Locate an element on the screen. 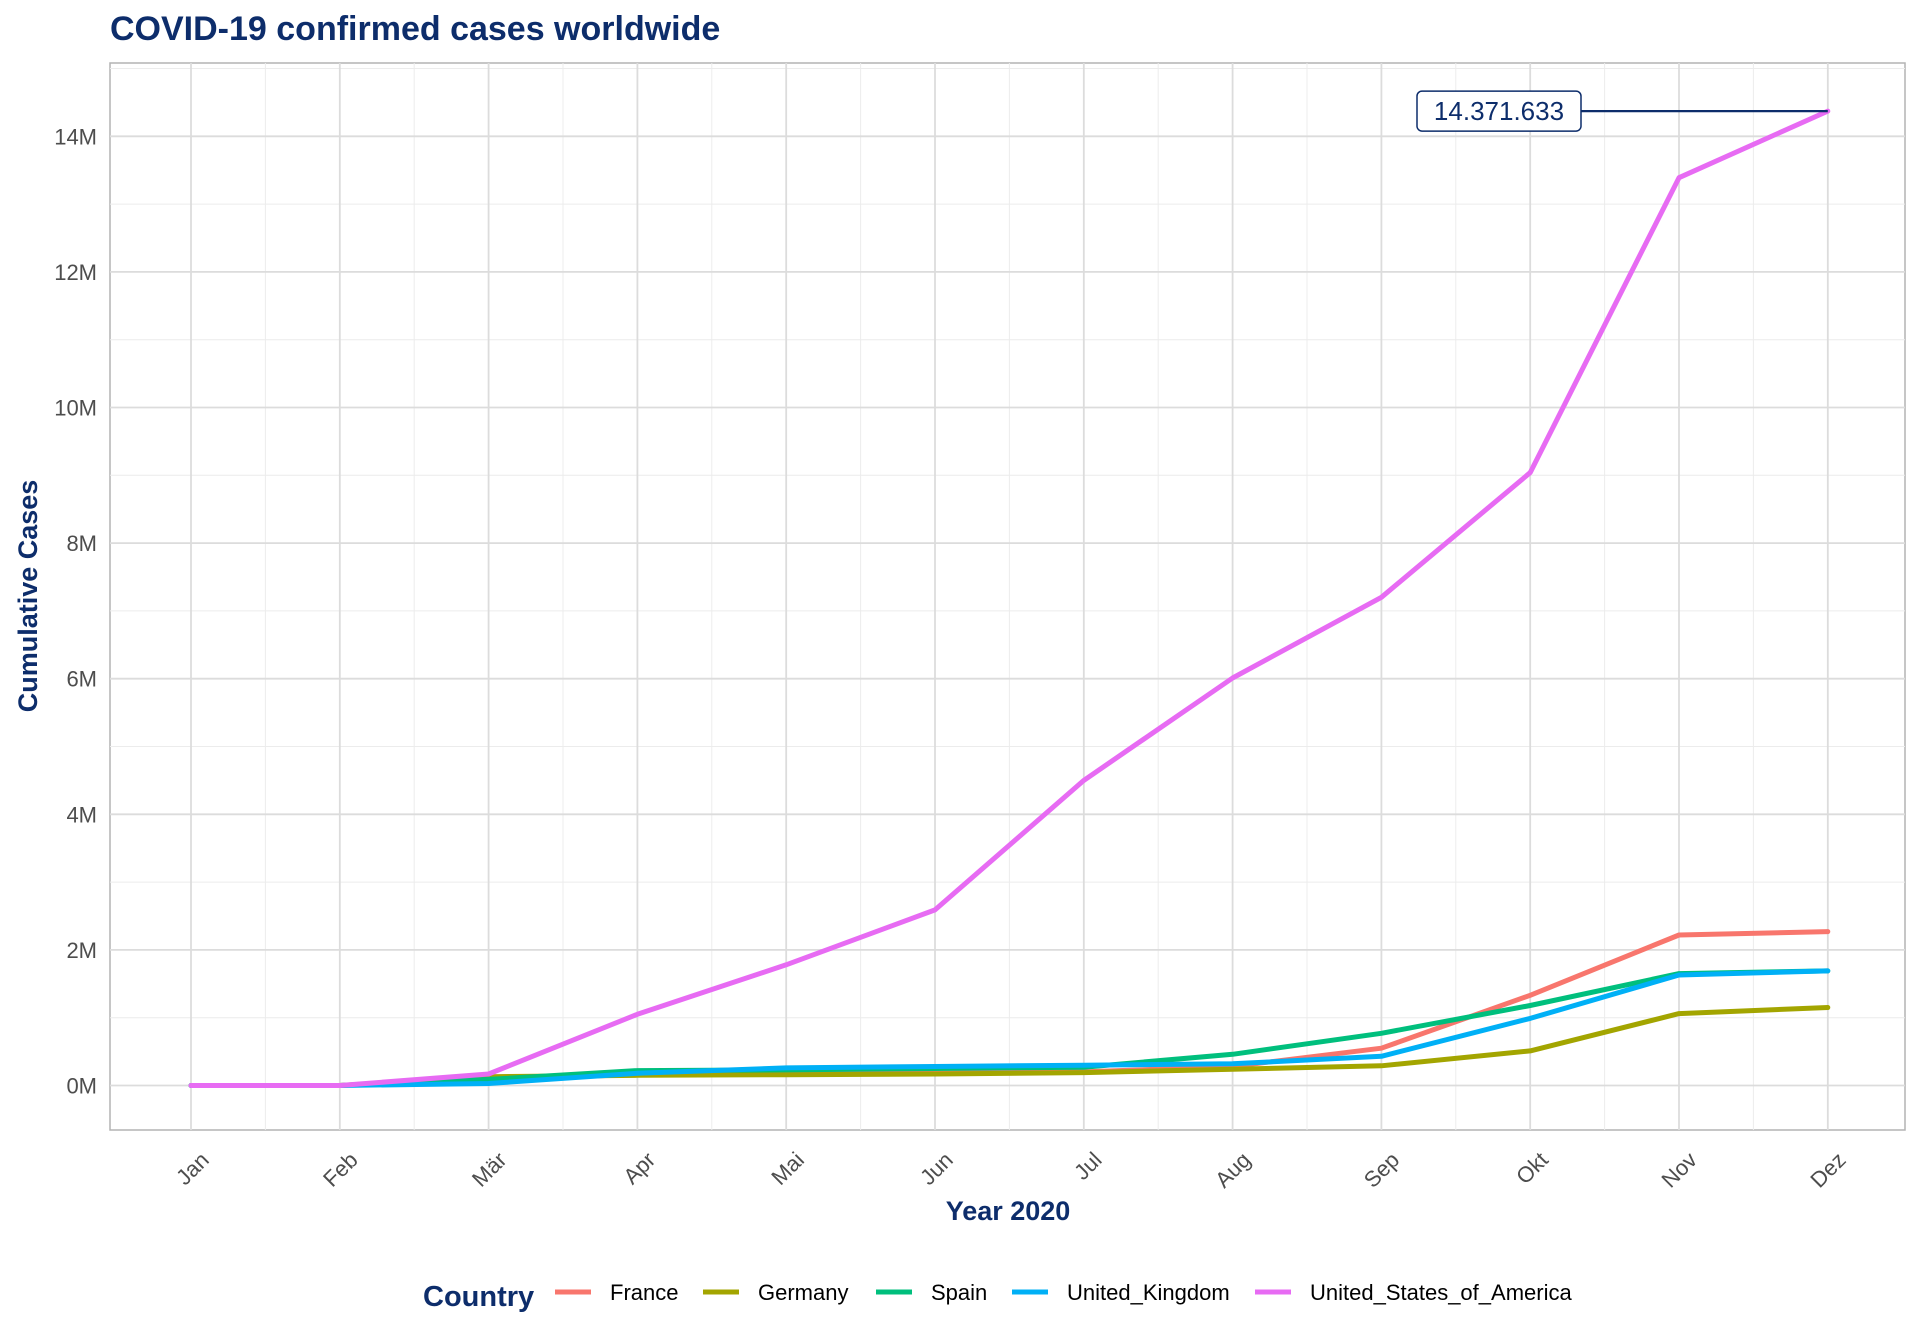 The image size is (1920, 1344). chart-title: COVID-19 confirmed cases worldwide is located at coordinates (415, 29).